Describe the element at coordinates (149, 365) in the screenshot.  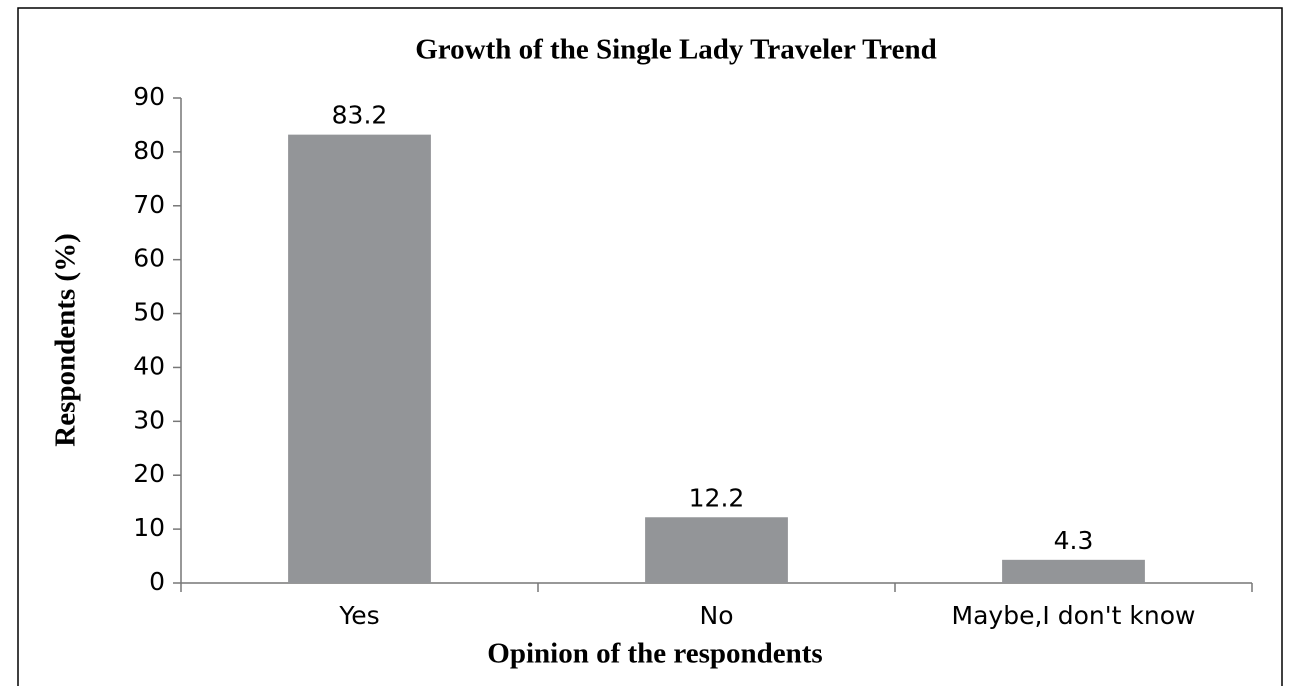
I see `y-tick-label: 40` at that location.